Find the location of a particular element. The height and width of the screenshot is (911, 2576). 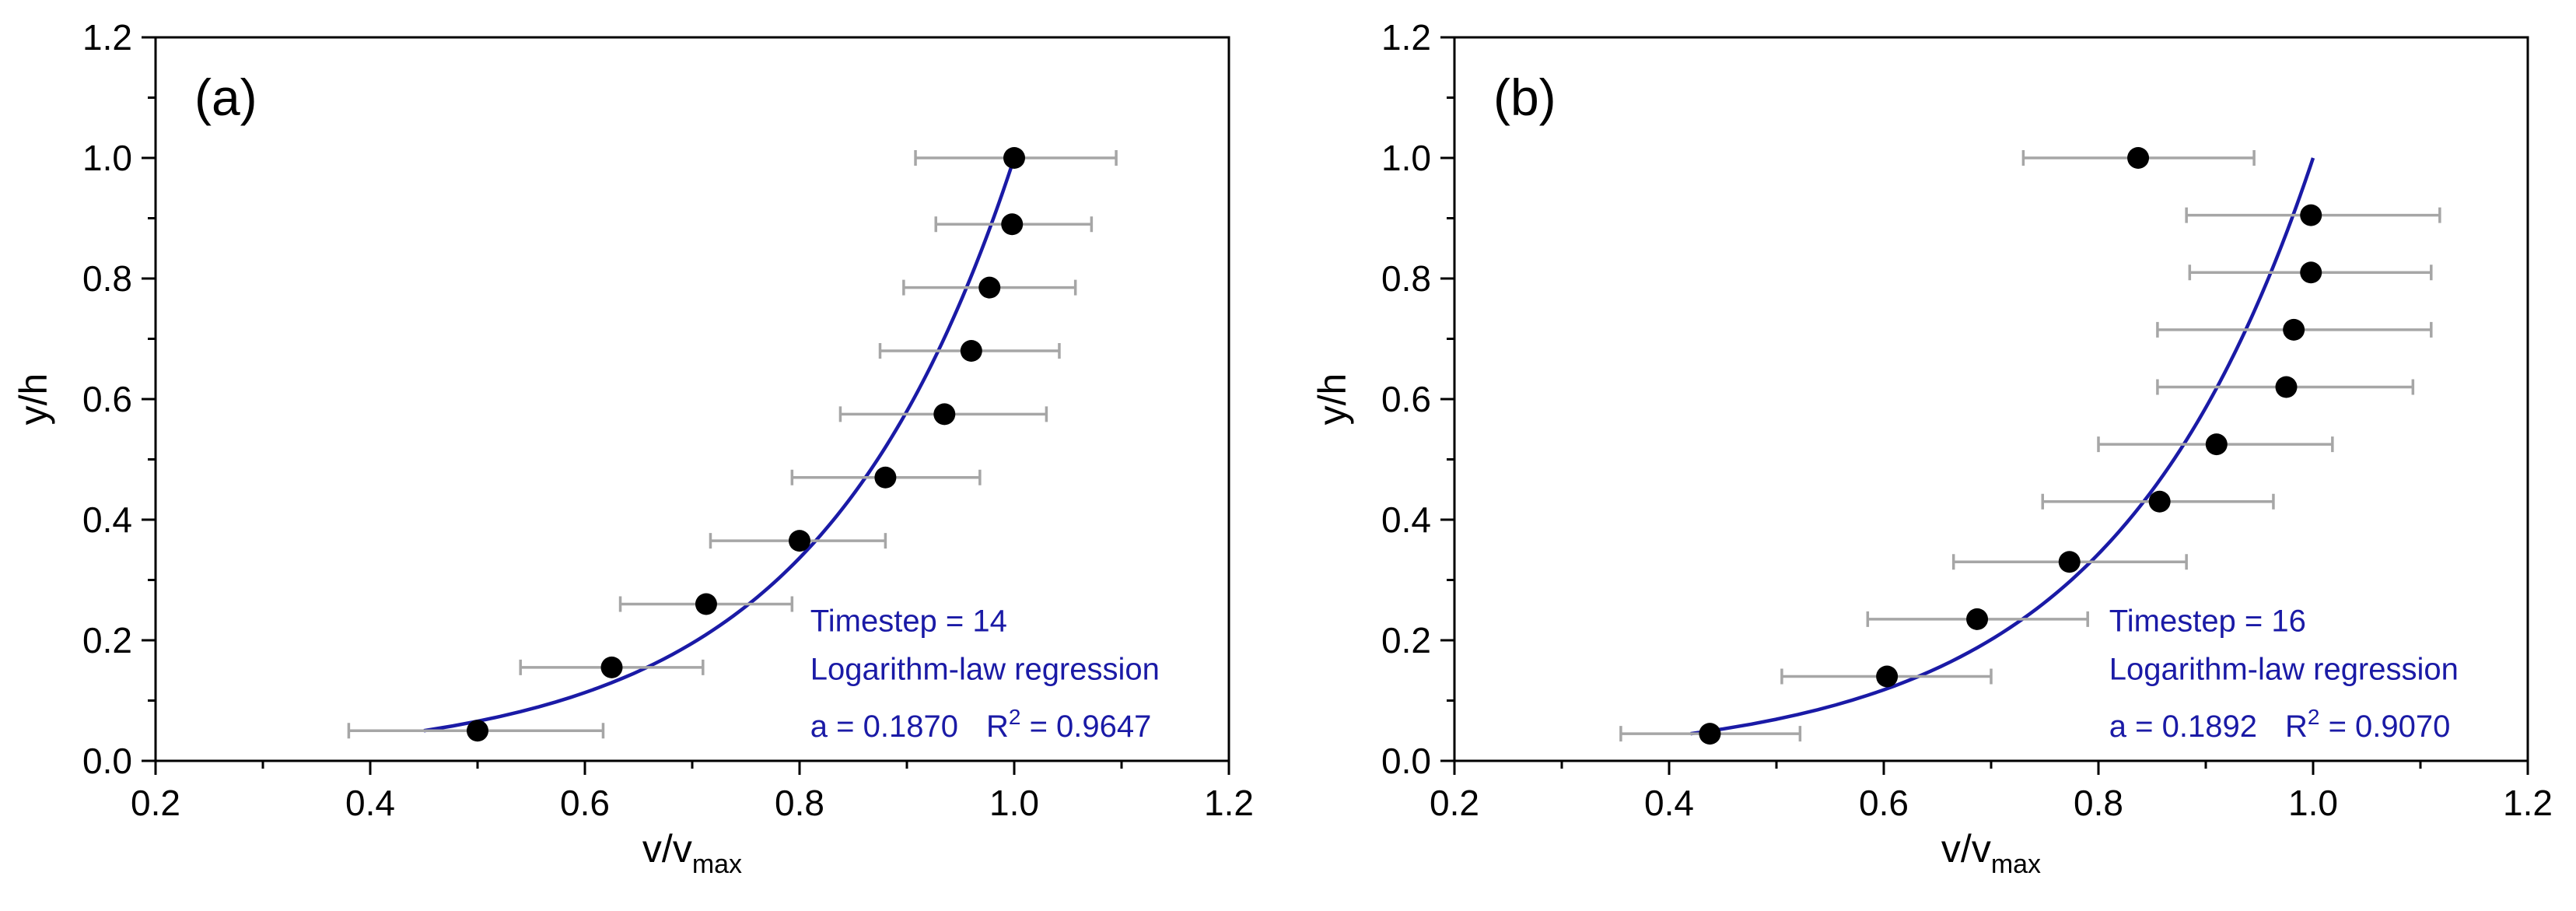

panel-a-x-axis-title: v/vmax is located at coordinates (692, 853).